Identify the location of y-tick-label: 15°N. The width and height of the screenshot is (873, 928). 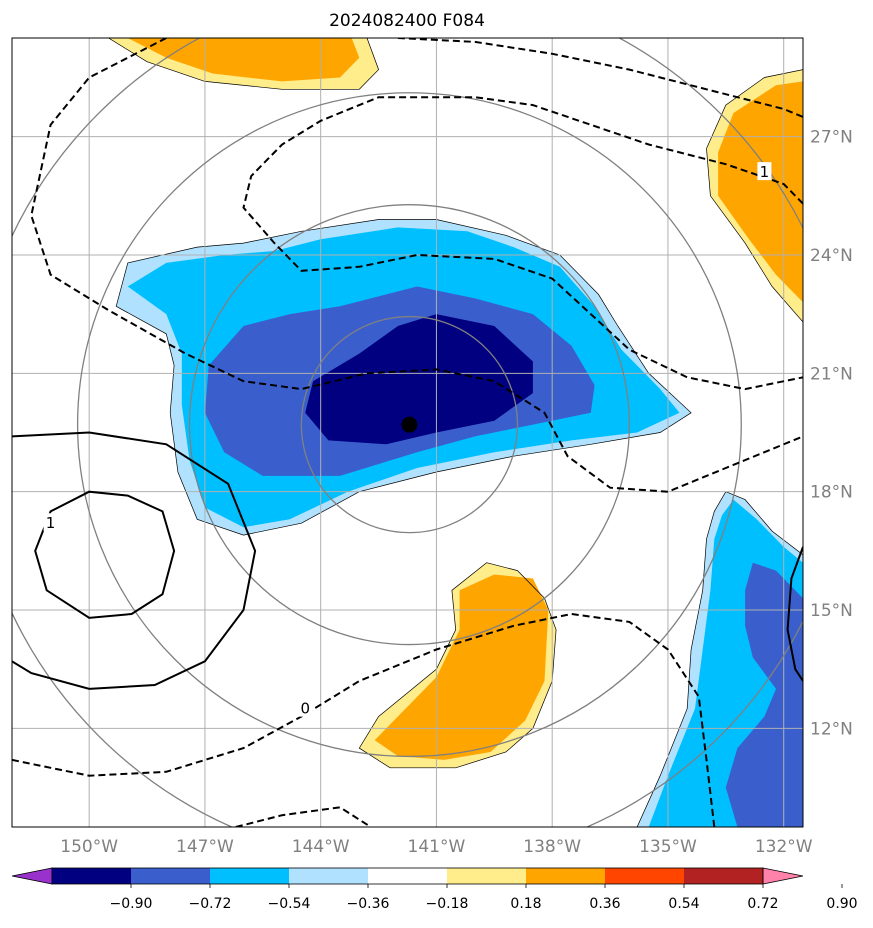
(831, 611).